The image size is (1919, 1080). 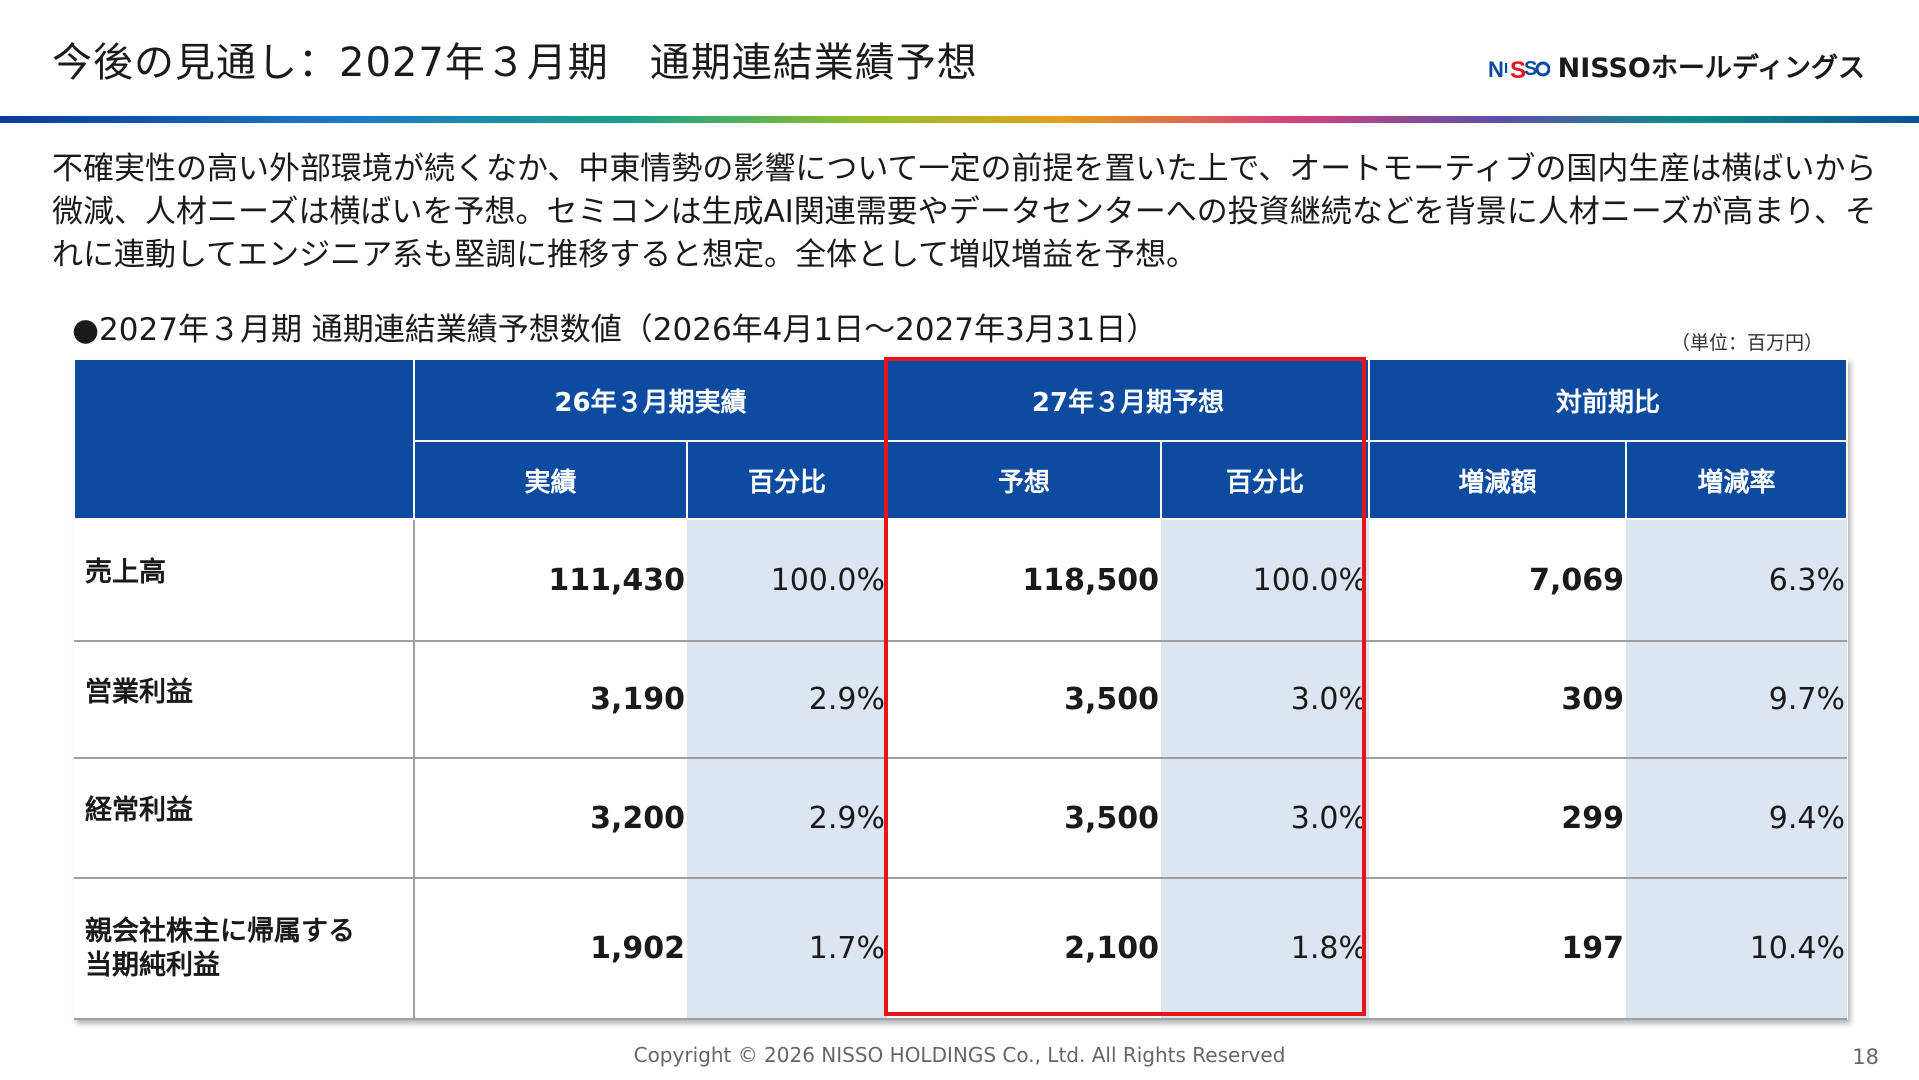 What do you see at coordinates (244, 439) in the screenshot?
I see `header-corner` at bounding box center [244, 439].